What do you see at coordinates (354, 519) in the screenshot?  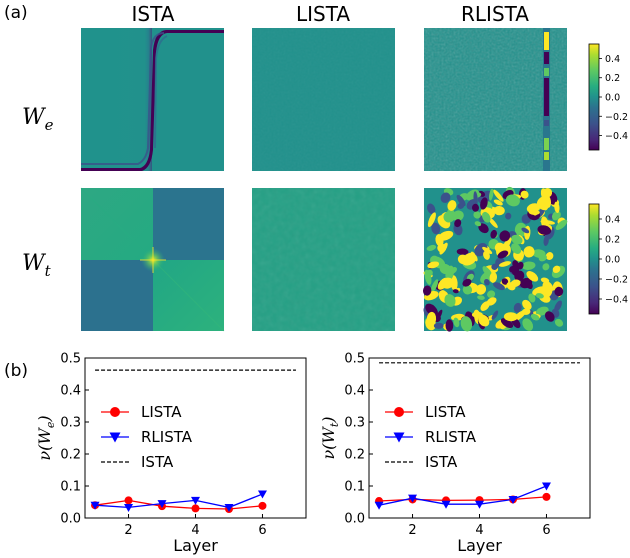 I see `y-tick-label: 0.0` at bounding box center [354, 519].